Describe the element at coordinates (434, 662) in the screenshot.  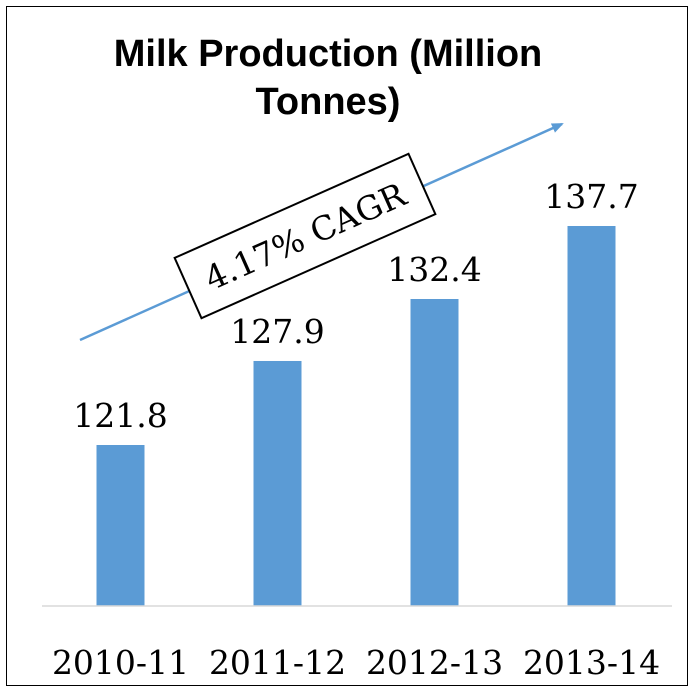
I see `x-tick-label-2012-13: 2012-13` at that location.